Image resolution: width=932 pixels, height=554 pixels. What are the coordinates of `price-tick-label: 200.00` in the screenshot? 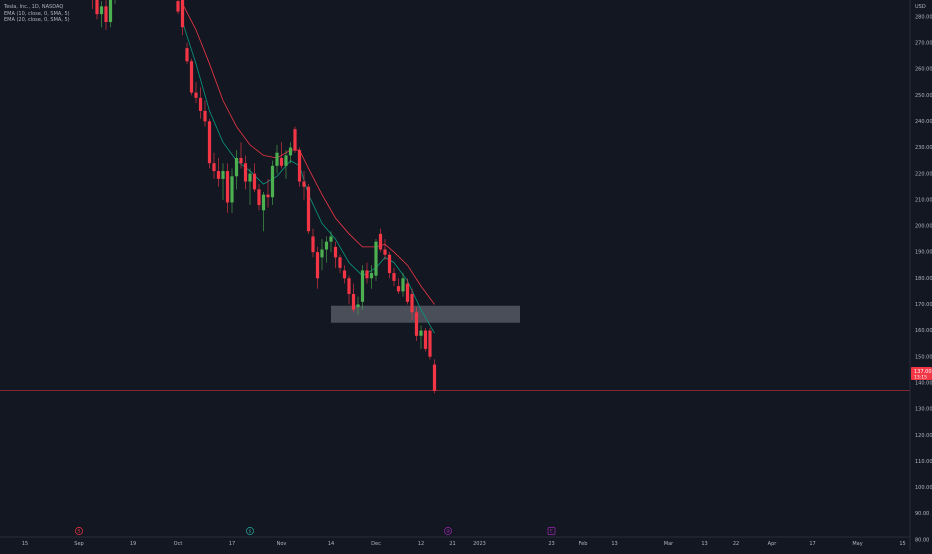 It's located at (923, 227).